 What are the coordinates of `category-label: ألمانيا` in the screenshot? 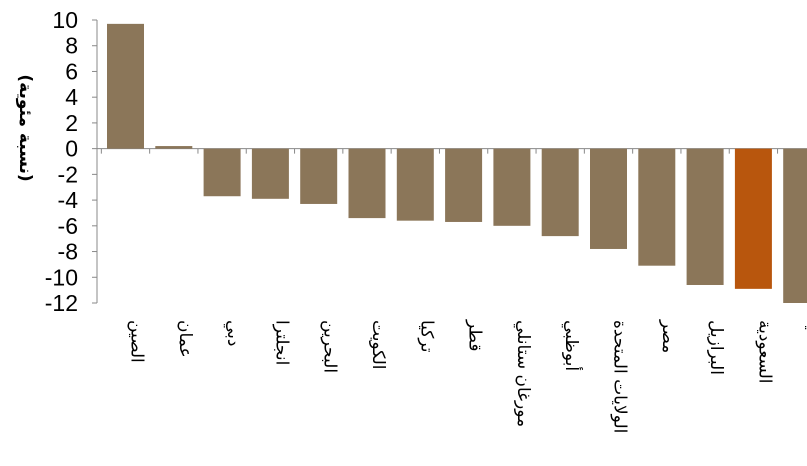 It's located at (805, 340).